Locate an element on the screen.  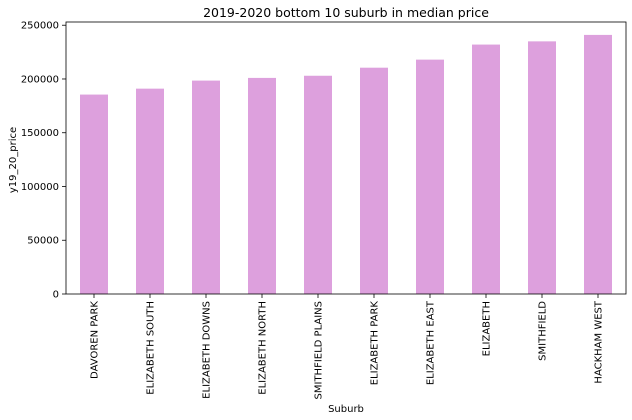
x-tick-label: HACKHAM WEST is located at coordinates (599, 341).